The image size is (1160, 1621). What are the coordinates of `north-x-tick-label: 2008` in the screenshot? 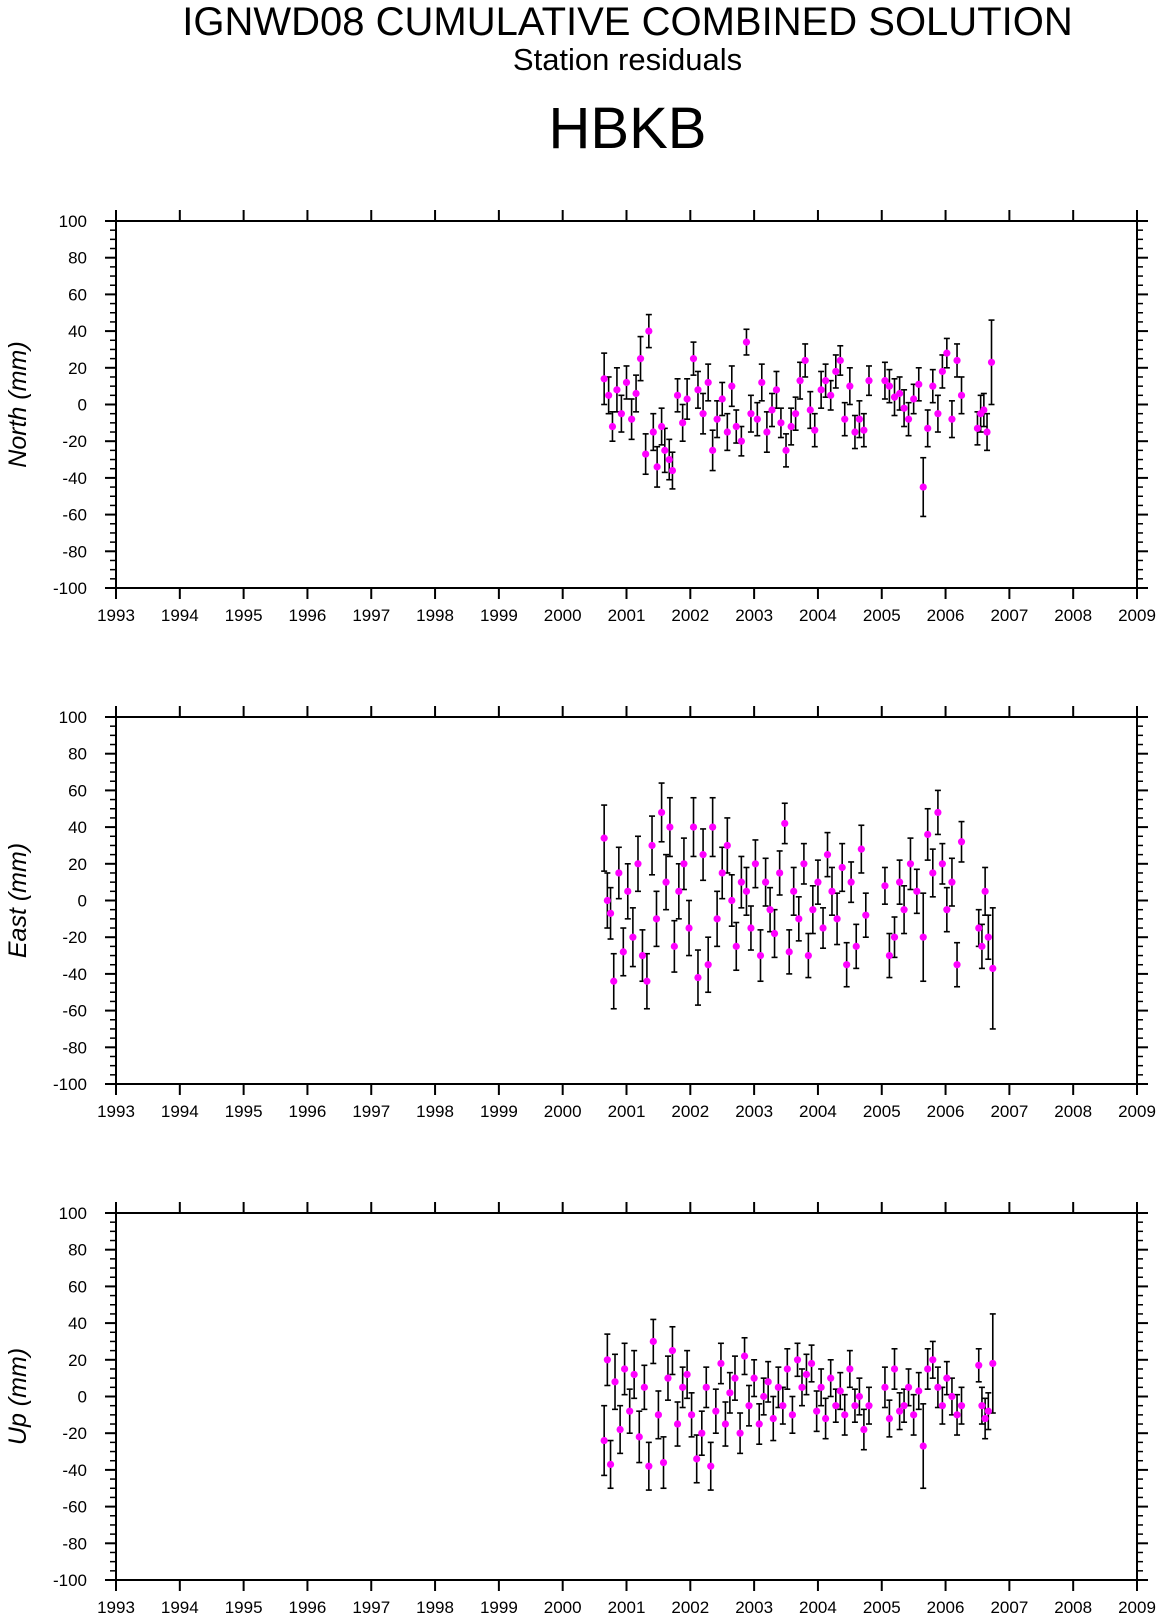 It's located at (1073, 615).